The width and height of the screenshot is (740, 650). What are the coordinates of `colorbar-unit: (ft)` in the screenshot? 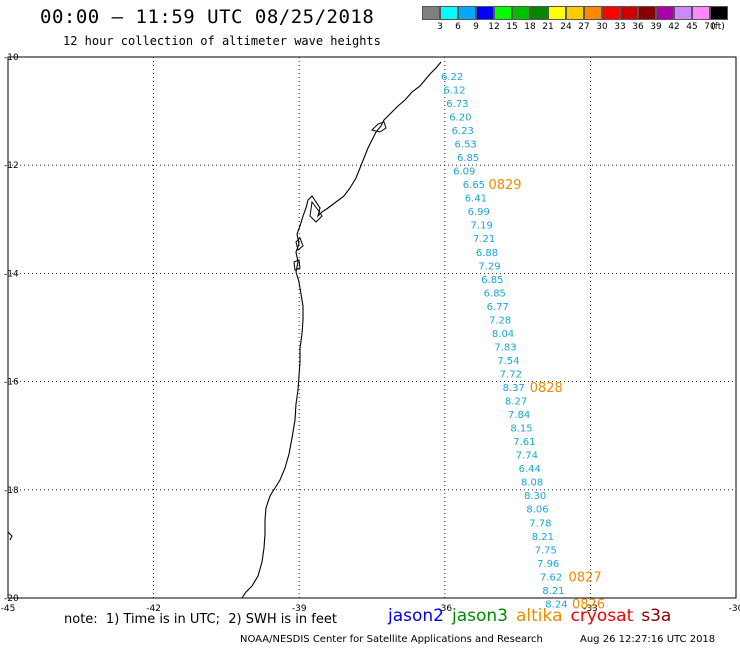 It's located at (718, 27).